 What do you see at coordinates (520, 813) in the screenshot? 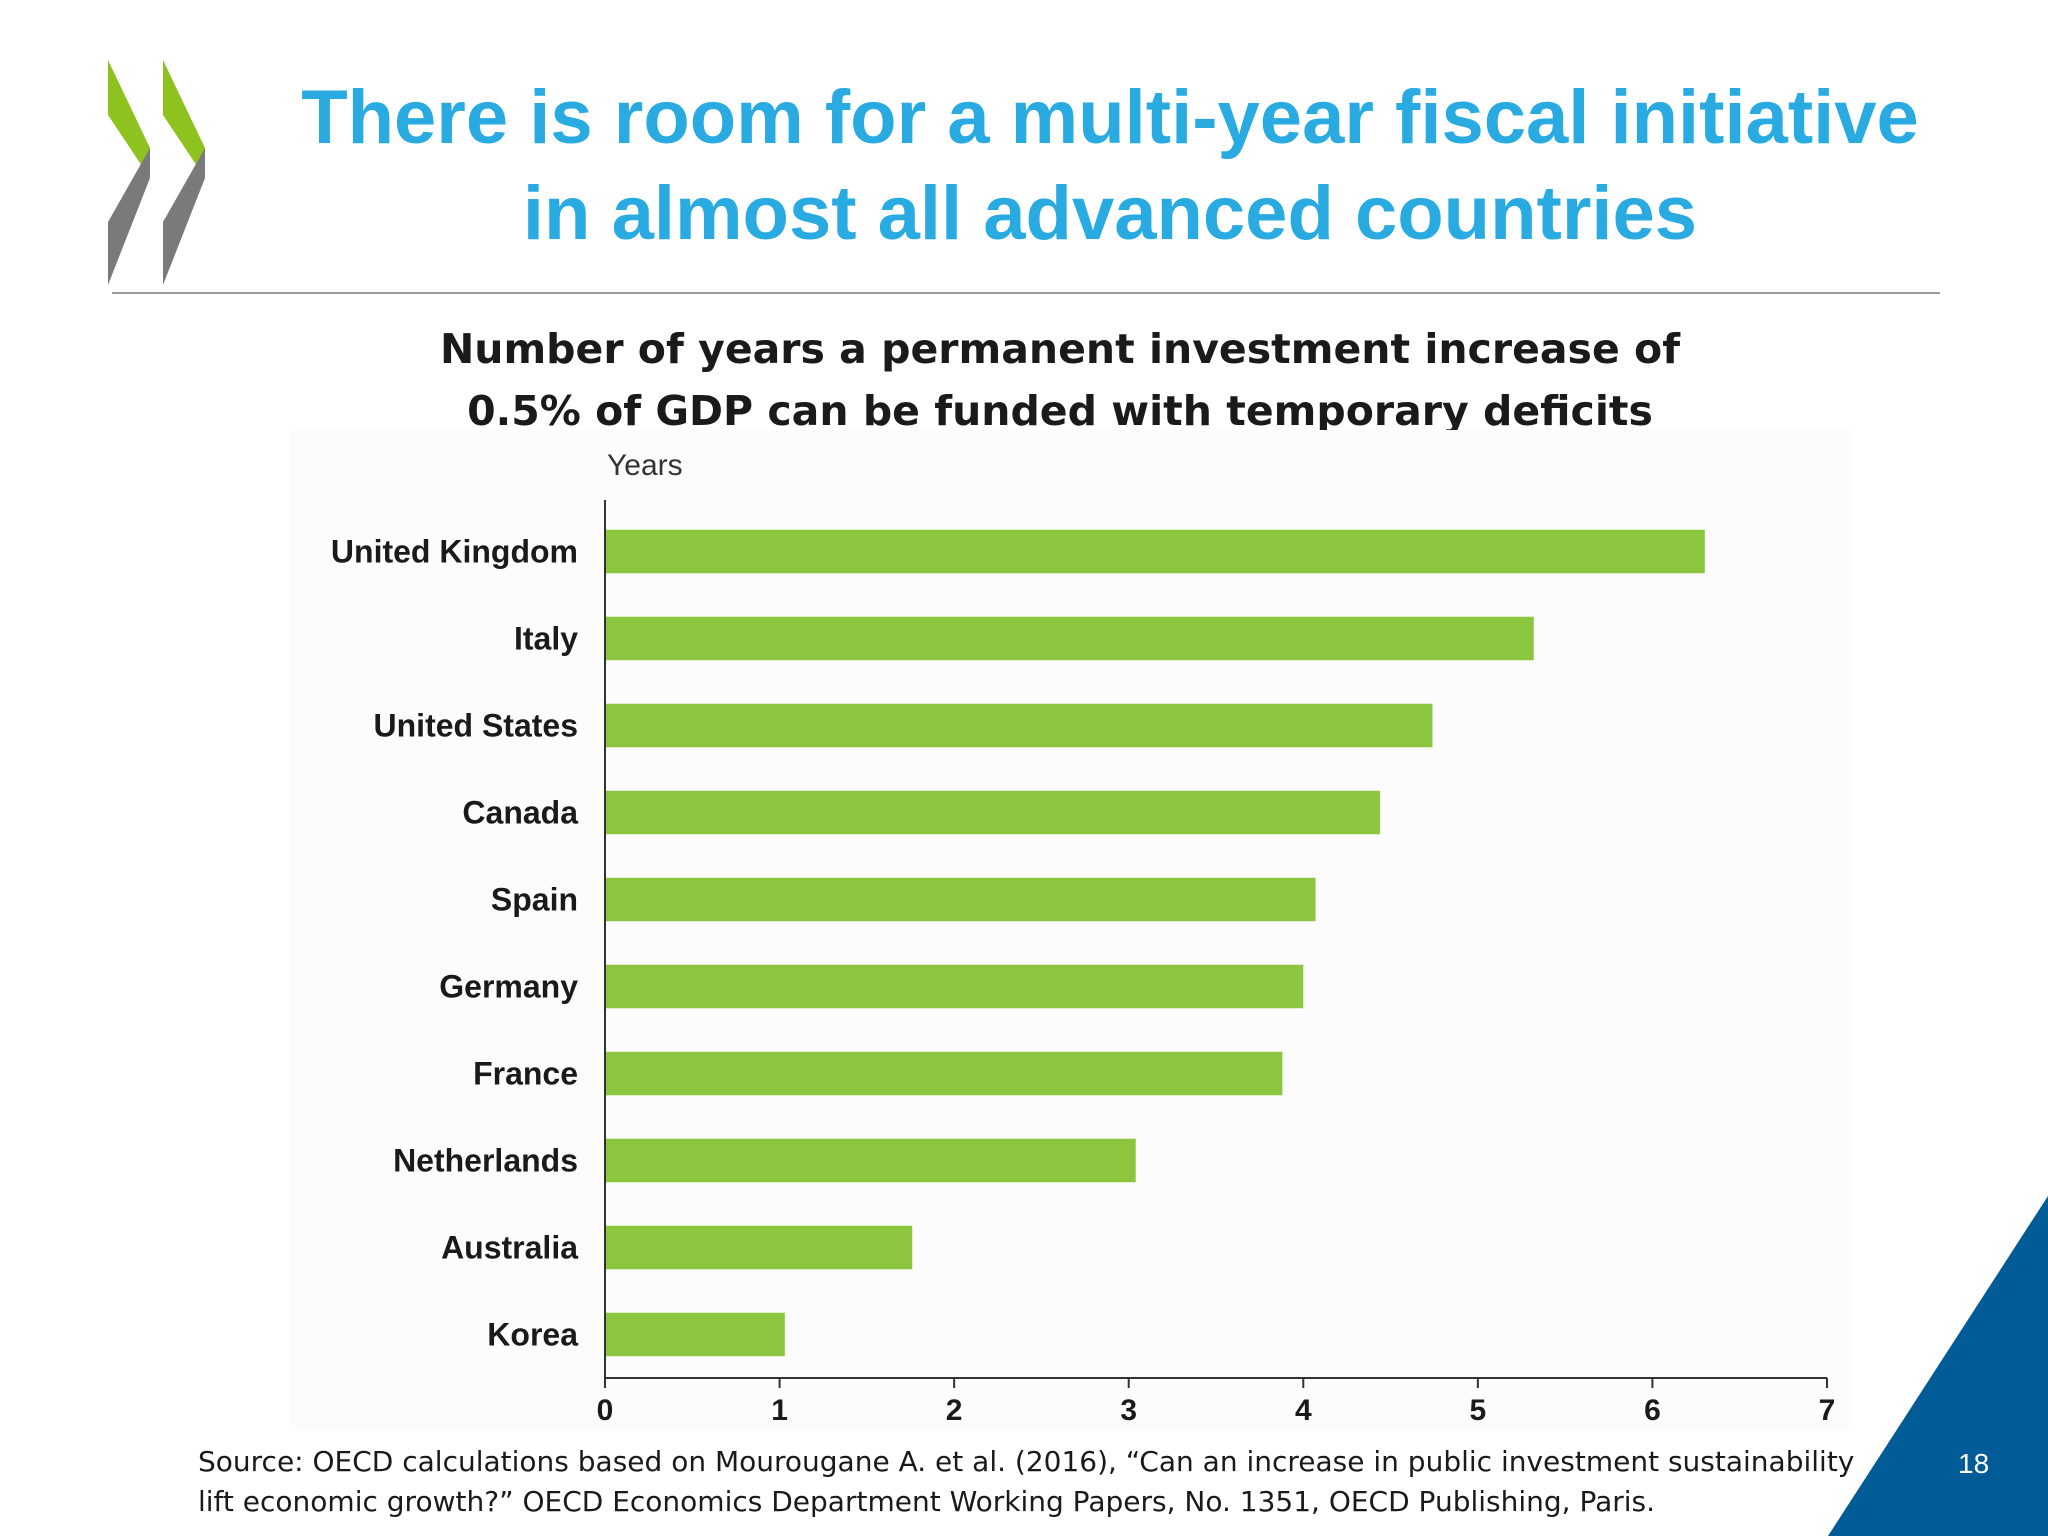
I see `category-label: Canada` at bounding box center [520, 813].